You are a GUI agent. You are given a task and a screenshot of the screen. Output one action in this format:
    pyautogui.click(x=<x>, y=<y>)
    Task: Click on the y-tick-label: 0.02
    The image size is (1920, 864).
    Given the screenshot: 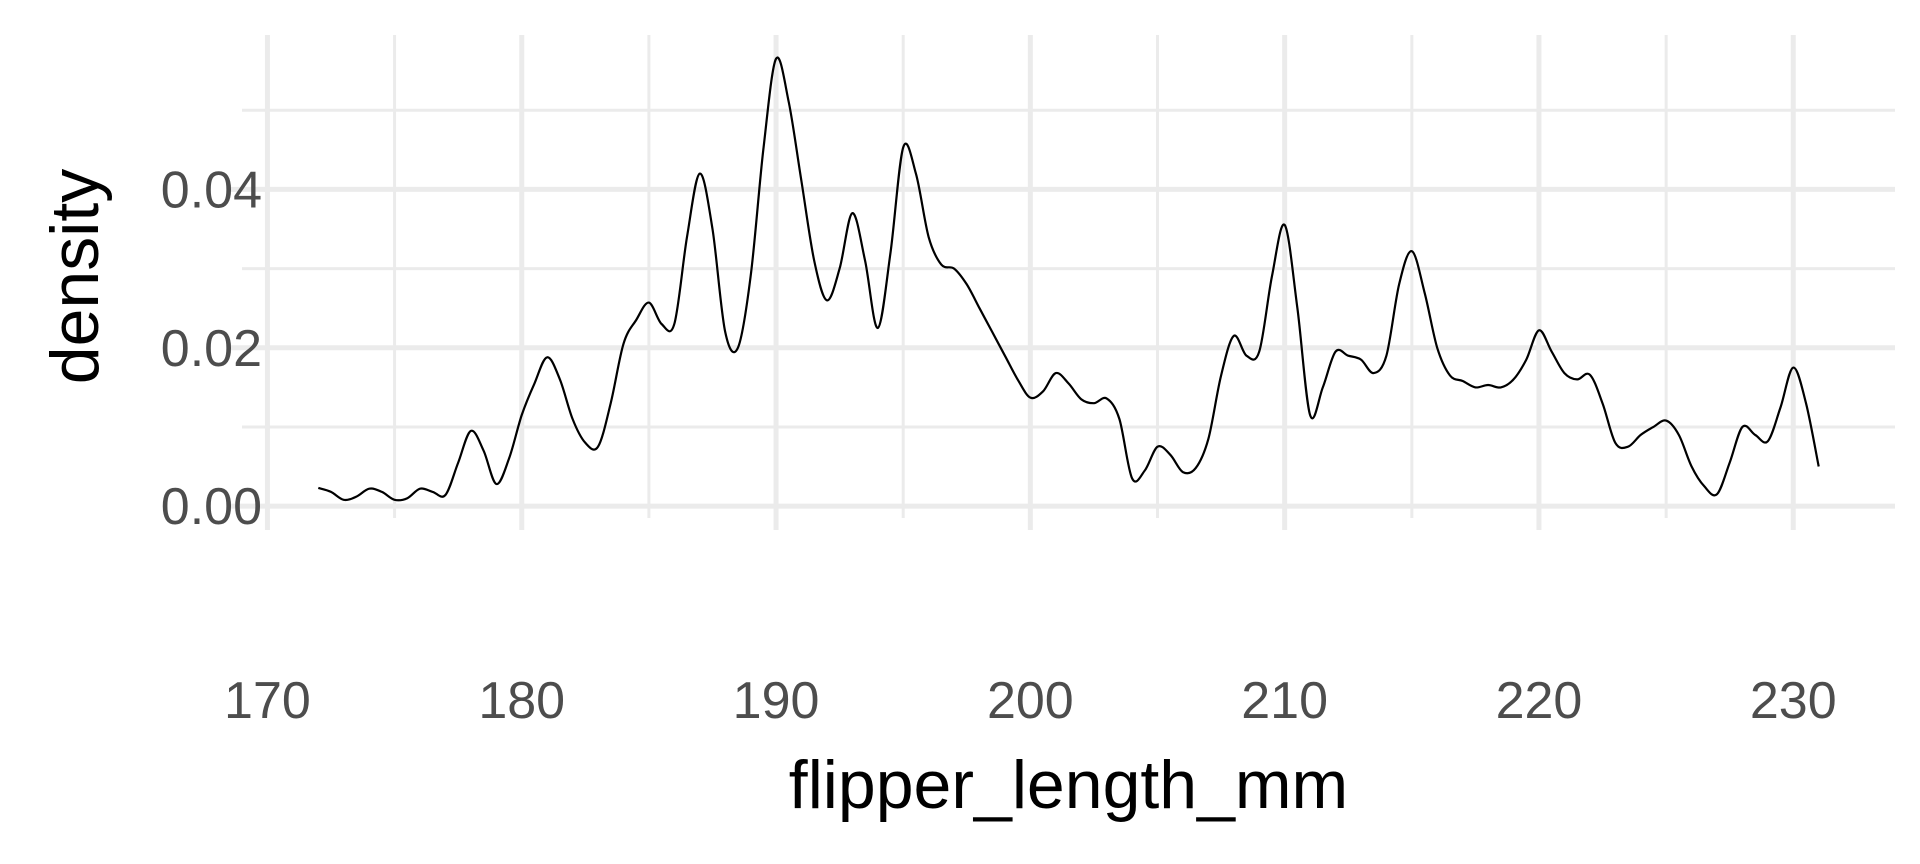 What is the action you would take?
    pyautogui.click(x=211, y=349)
    